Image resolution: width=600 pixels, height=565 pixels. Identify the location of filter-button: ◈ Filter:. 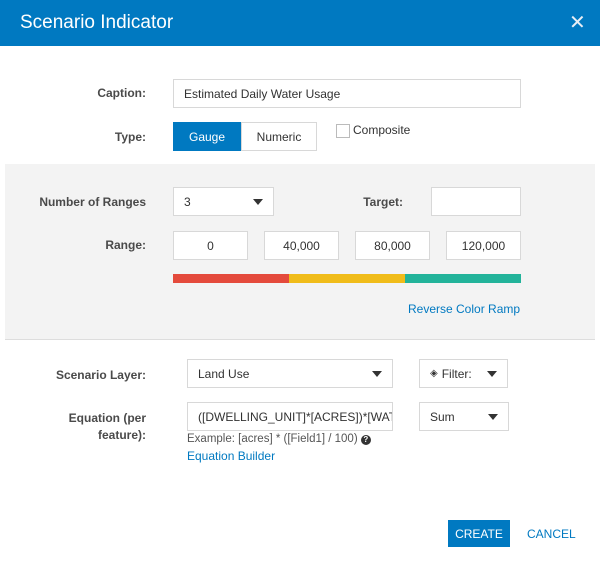
(463, 373).